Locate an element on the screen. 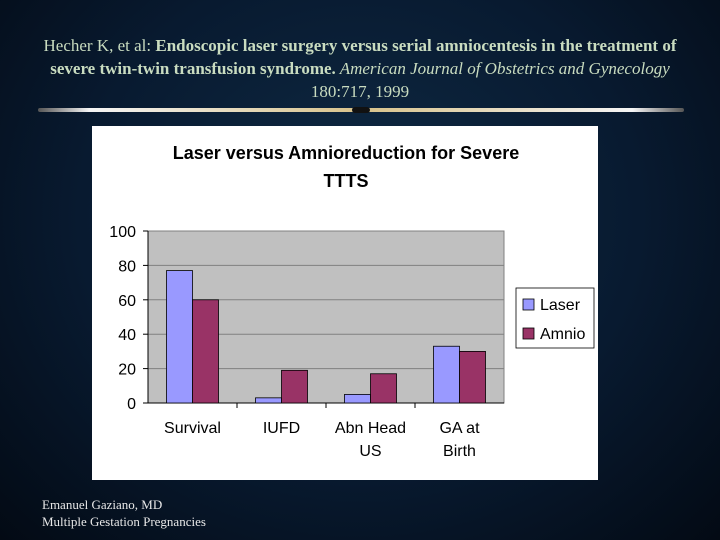  x-tick-label: Survival is located at coordinates (192, 428).